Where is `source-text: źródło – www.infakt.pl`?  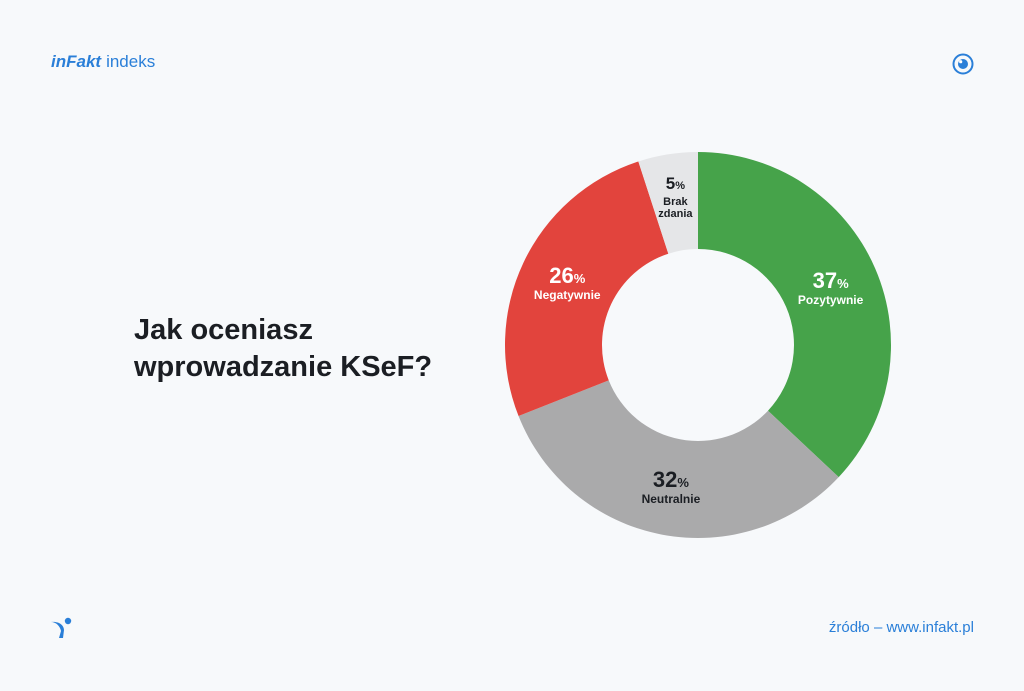
source-text: źródło – www.infakt.pl is located at coordinates (901, 627).